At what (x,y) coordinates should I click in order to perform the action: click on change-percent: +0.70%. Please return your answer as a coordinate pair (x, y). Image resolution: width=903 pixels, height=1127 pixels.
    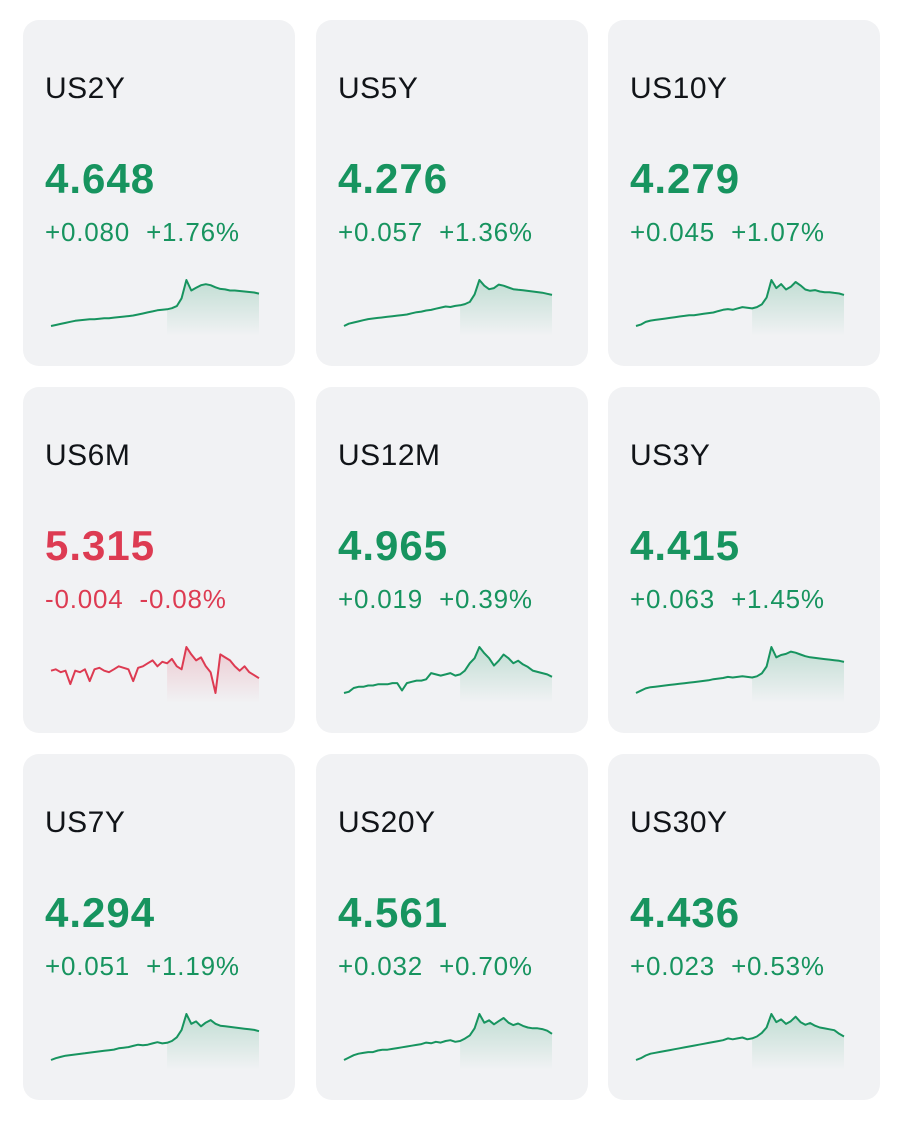
    Looking at the image, I should click on (486, 966).